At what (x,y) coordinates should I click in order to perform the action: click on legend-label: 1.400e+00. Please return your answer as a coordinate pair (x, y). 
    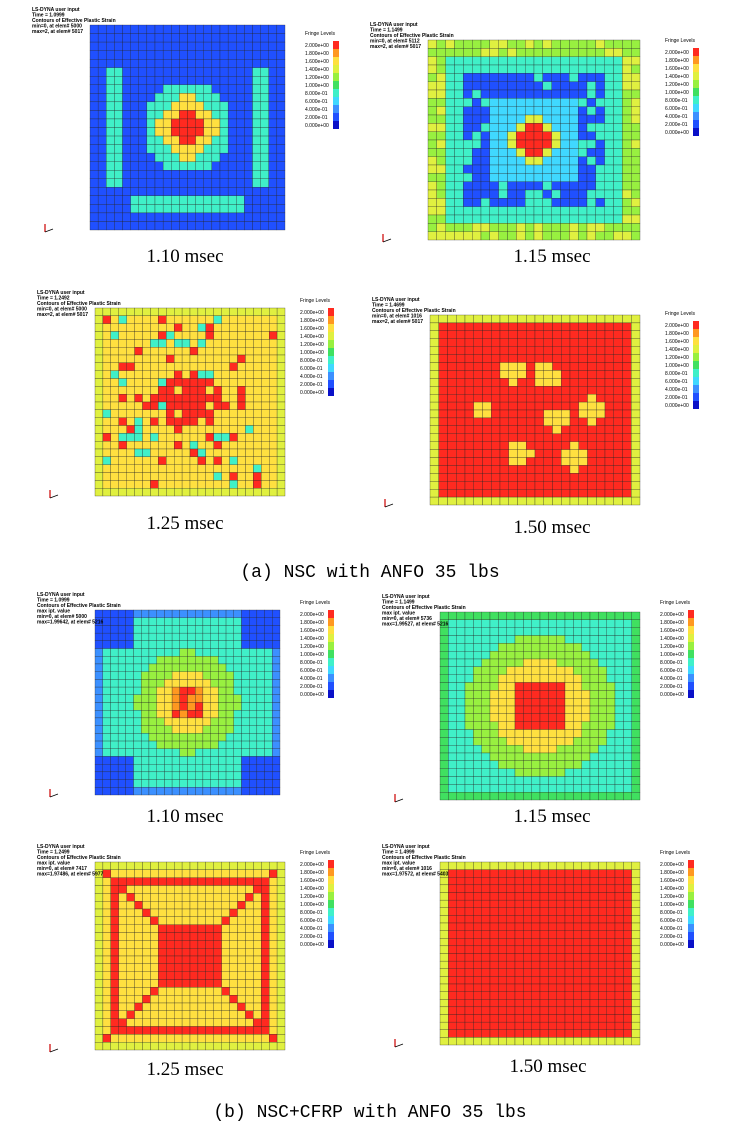
    Looking at the image, I should click on (317, 70).